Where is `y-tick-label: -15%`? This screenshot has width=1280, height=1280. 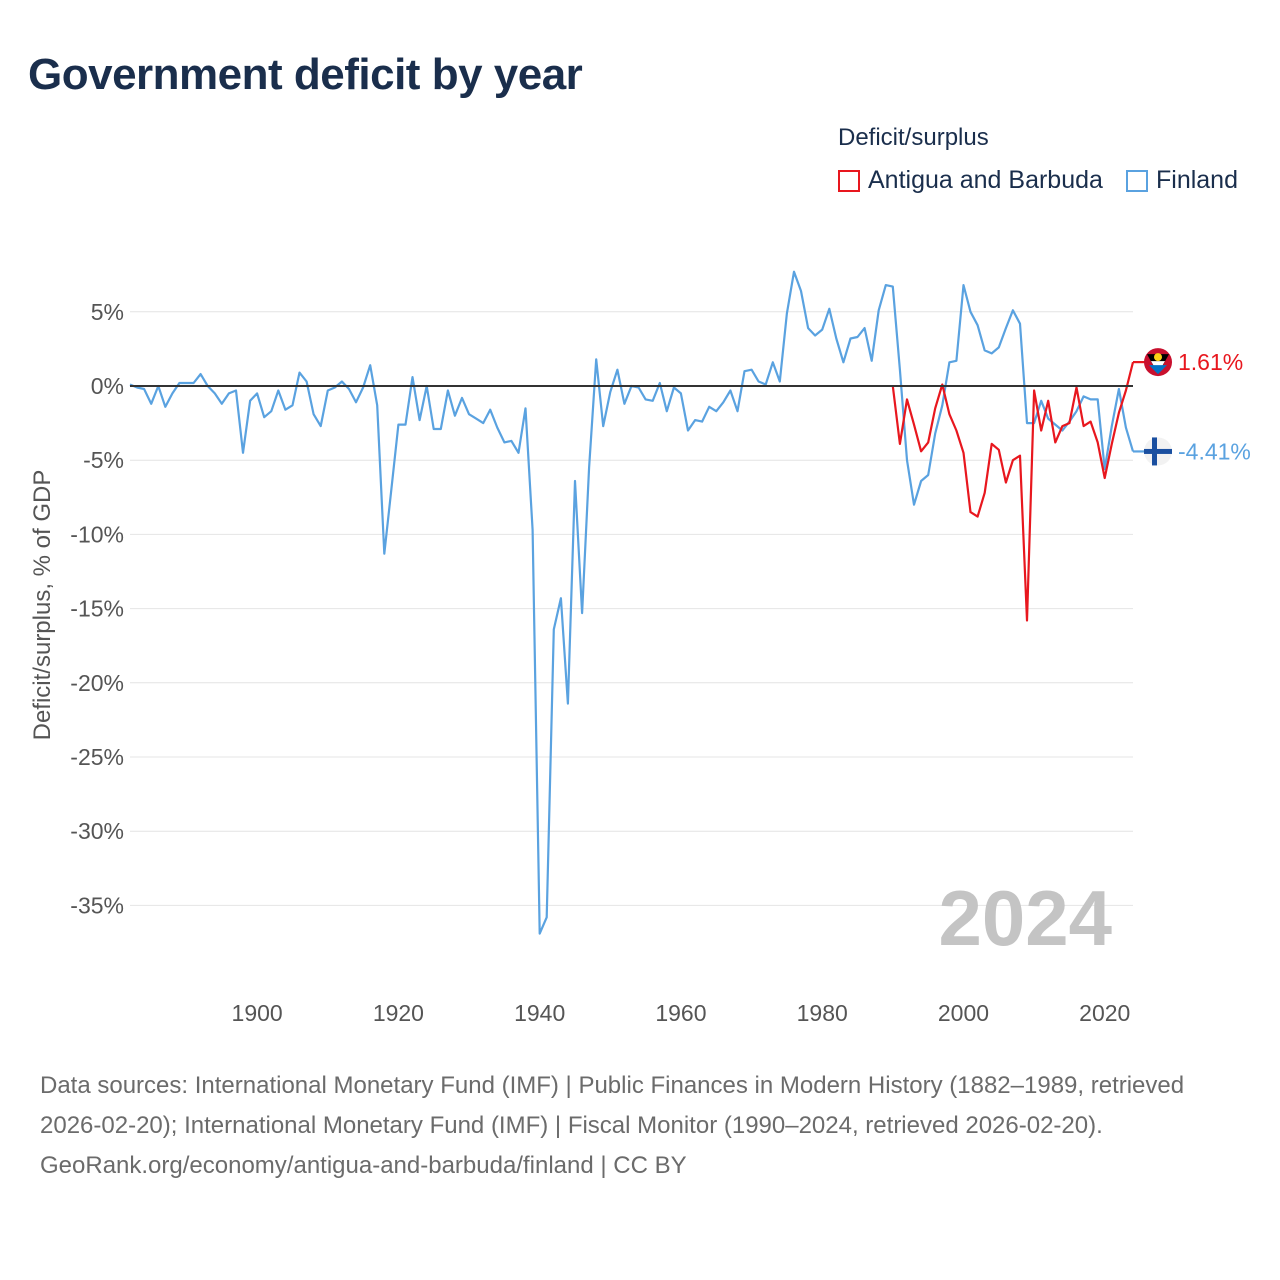 y-tick-label: -15% is located at coordinates (97, 609).